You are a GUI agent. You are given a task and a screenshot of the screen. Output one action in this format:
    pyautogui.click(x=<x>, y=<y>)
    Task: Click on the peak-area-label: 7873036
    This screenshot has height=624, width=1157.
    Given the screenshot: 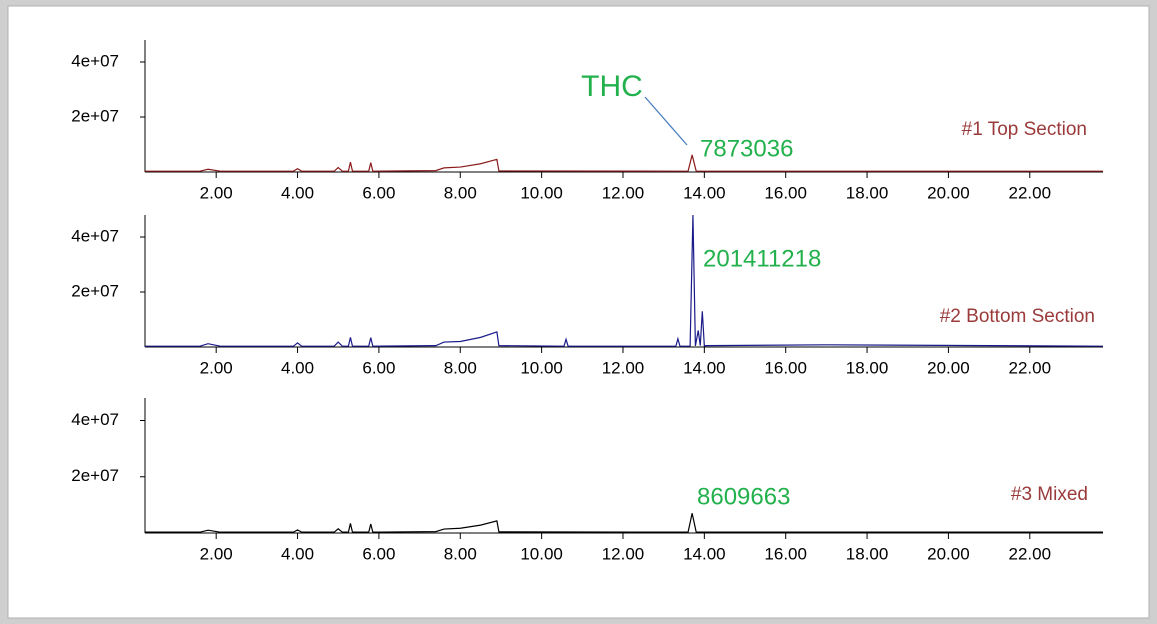 What is the action you would take?
    pyautogui.click(x=746, y=148)
    